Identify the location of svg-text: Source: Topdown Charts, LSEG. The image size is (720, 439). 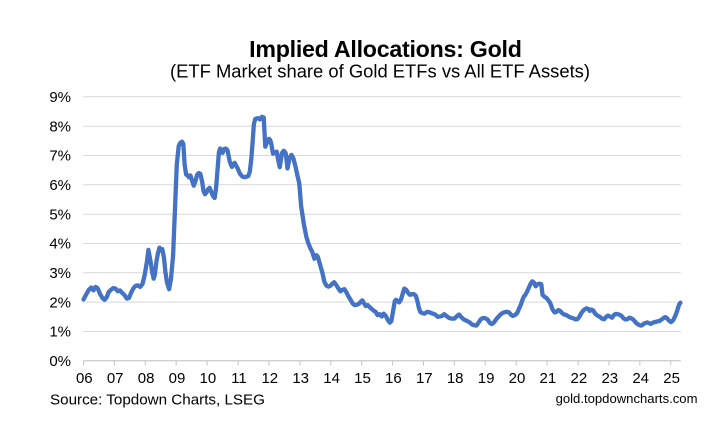
(157, 400).